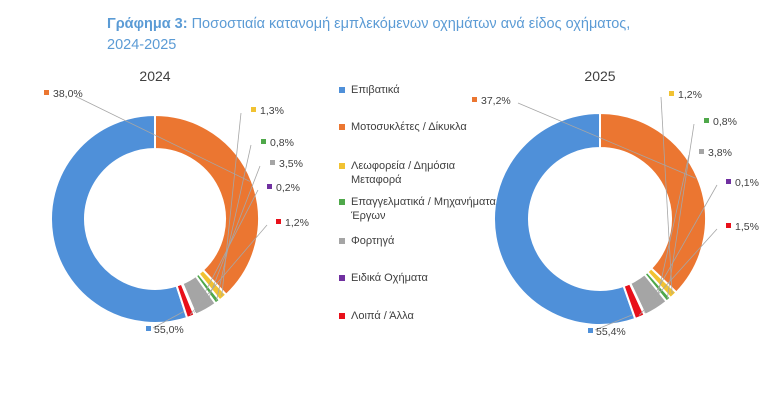  Describe the element at coordinates (420, 316) in the screenshot. I see `legend-item: Λοιπά / Άλλα` at that location.